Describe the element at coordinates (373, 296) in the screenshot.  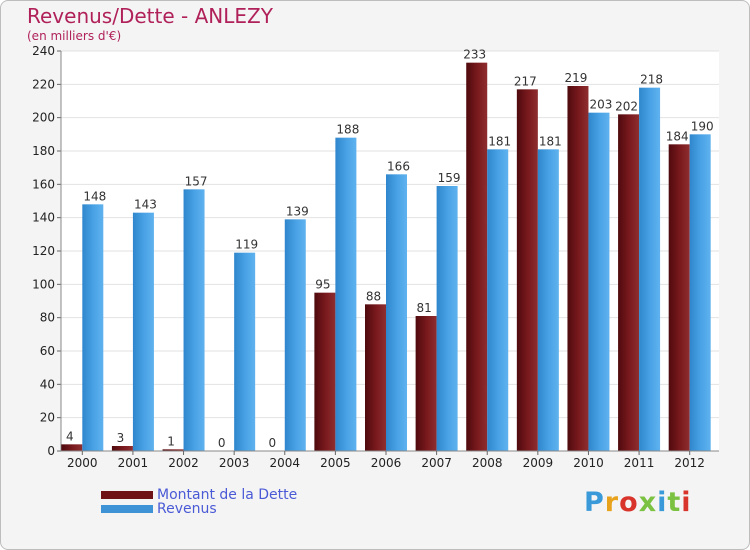
I see `data-label-debt: 88` at that location.